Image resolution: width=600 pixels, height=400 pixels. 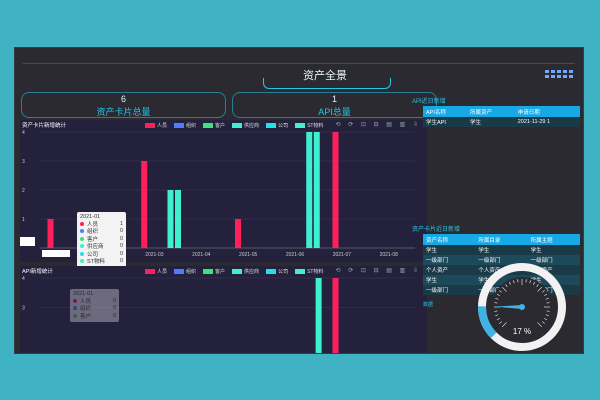 What do you see at coordinates (449, 260) in the screenshot?
I see `table-cell: 一级部门` at bounding box center [449, 260].